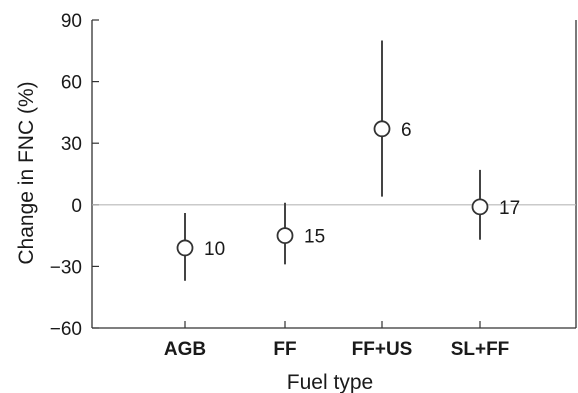  What do you see at coordinates (214, 249) in the screenshot?
I see `sample-size-label: 10` at bounding box center [214, 249].